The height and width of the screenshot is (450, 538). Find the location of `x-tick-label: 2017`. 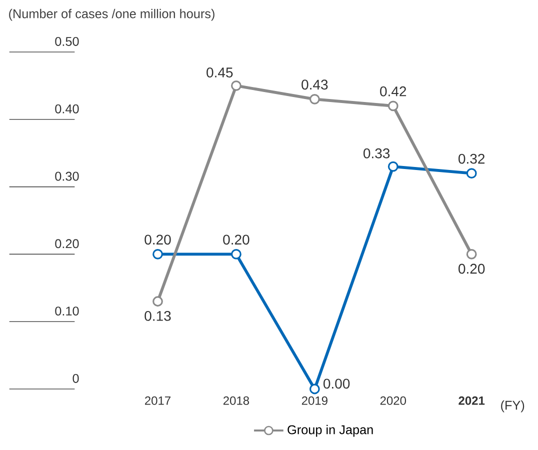

x-tick-label: 2017 is located at coordinates (157, 400).